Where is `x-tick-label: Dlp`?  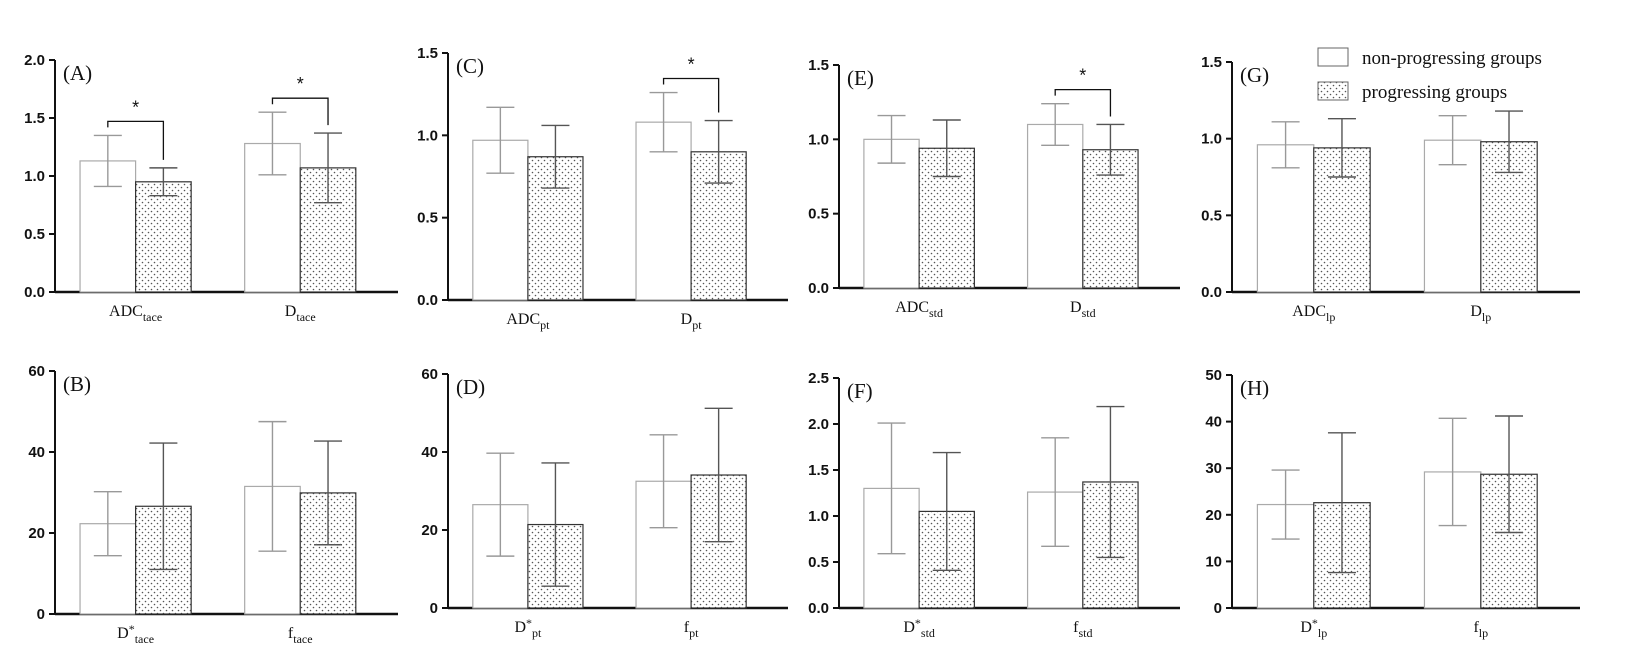
x-tick-label: Dlp is located at coordinates (1480, 313).